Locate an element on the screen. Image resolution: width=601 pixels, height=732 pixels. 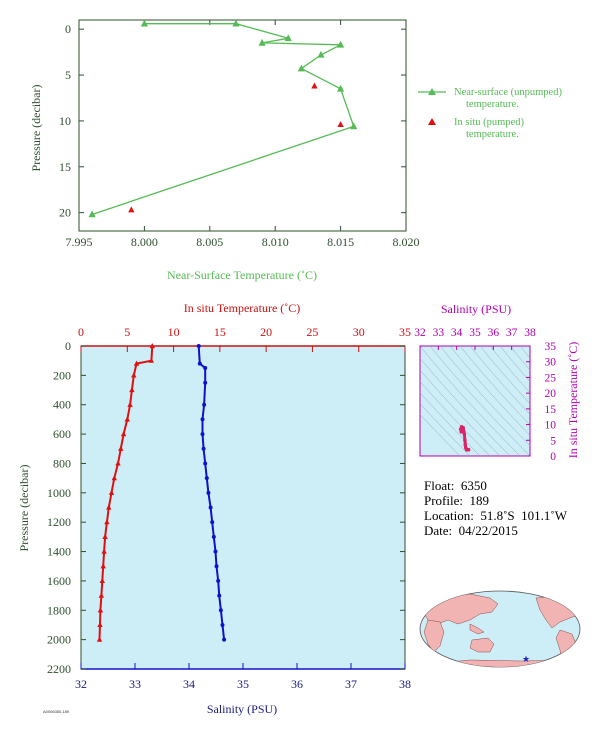
salinity-tick-label: 34 is located at coordinates (189, 684).